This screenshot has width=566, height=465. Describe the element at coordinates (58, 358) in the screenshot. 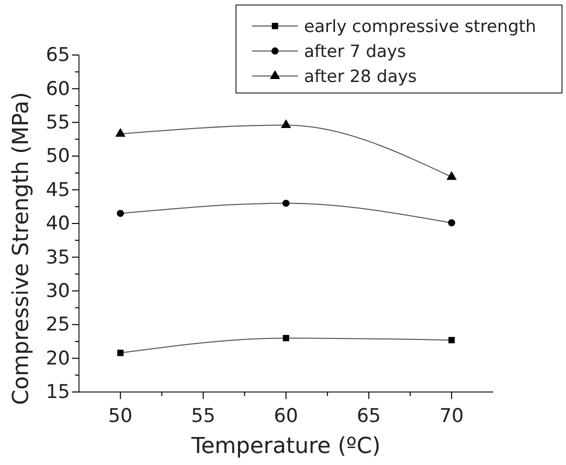

I see `y-tick-label: 20` at that location.